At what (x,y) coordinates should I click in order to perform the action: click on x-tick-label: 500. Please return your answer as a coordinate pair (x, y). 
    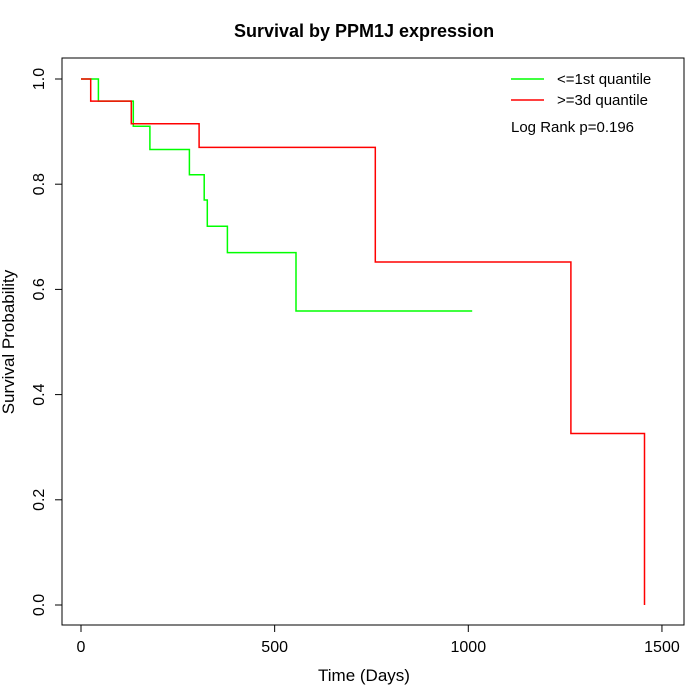
    Looking at the image, I should click on (274, 647).